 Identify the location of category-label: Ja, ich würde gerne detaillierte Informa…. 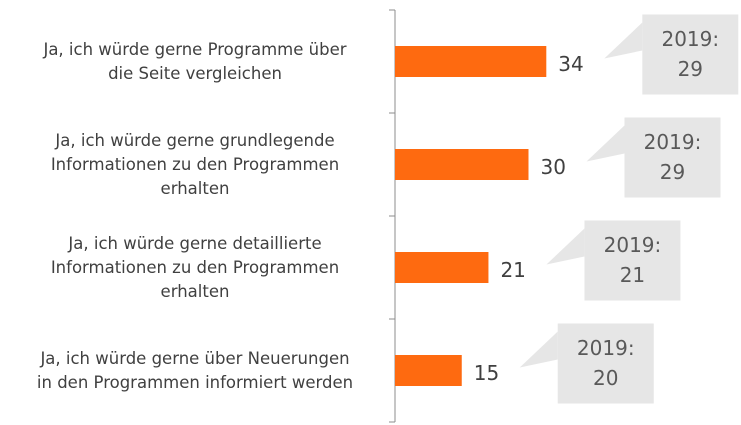
(195, 267).